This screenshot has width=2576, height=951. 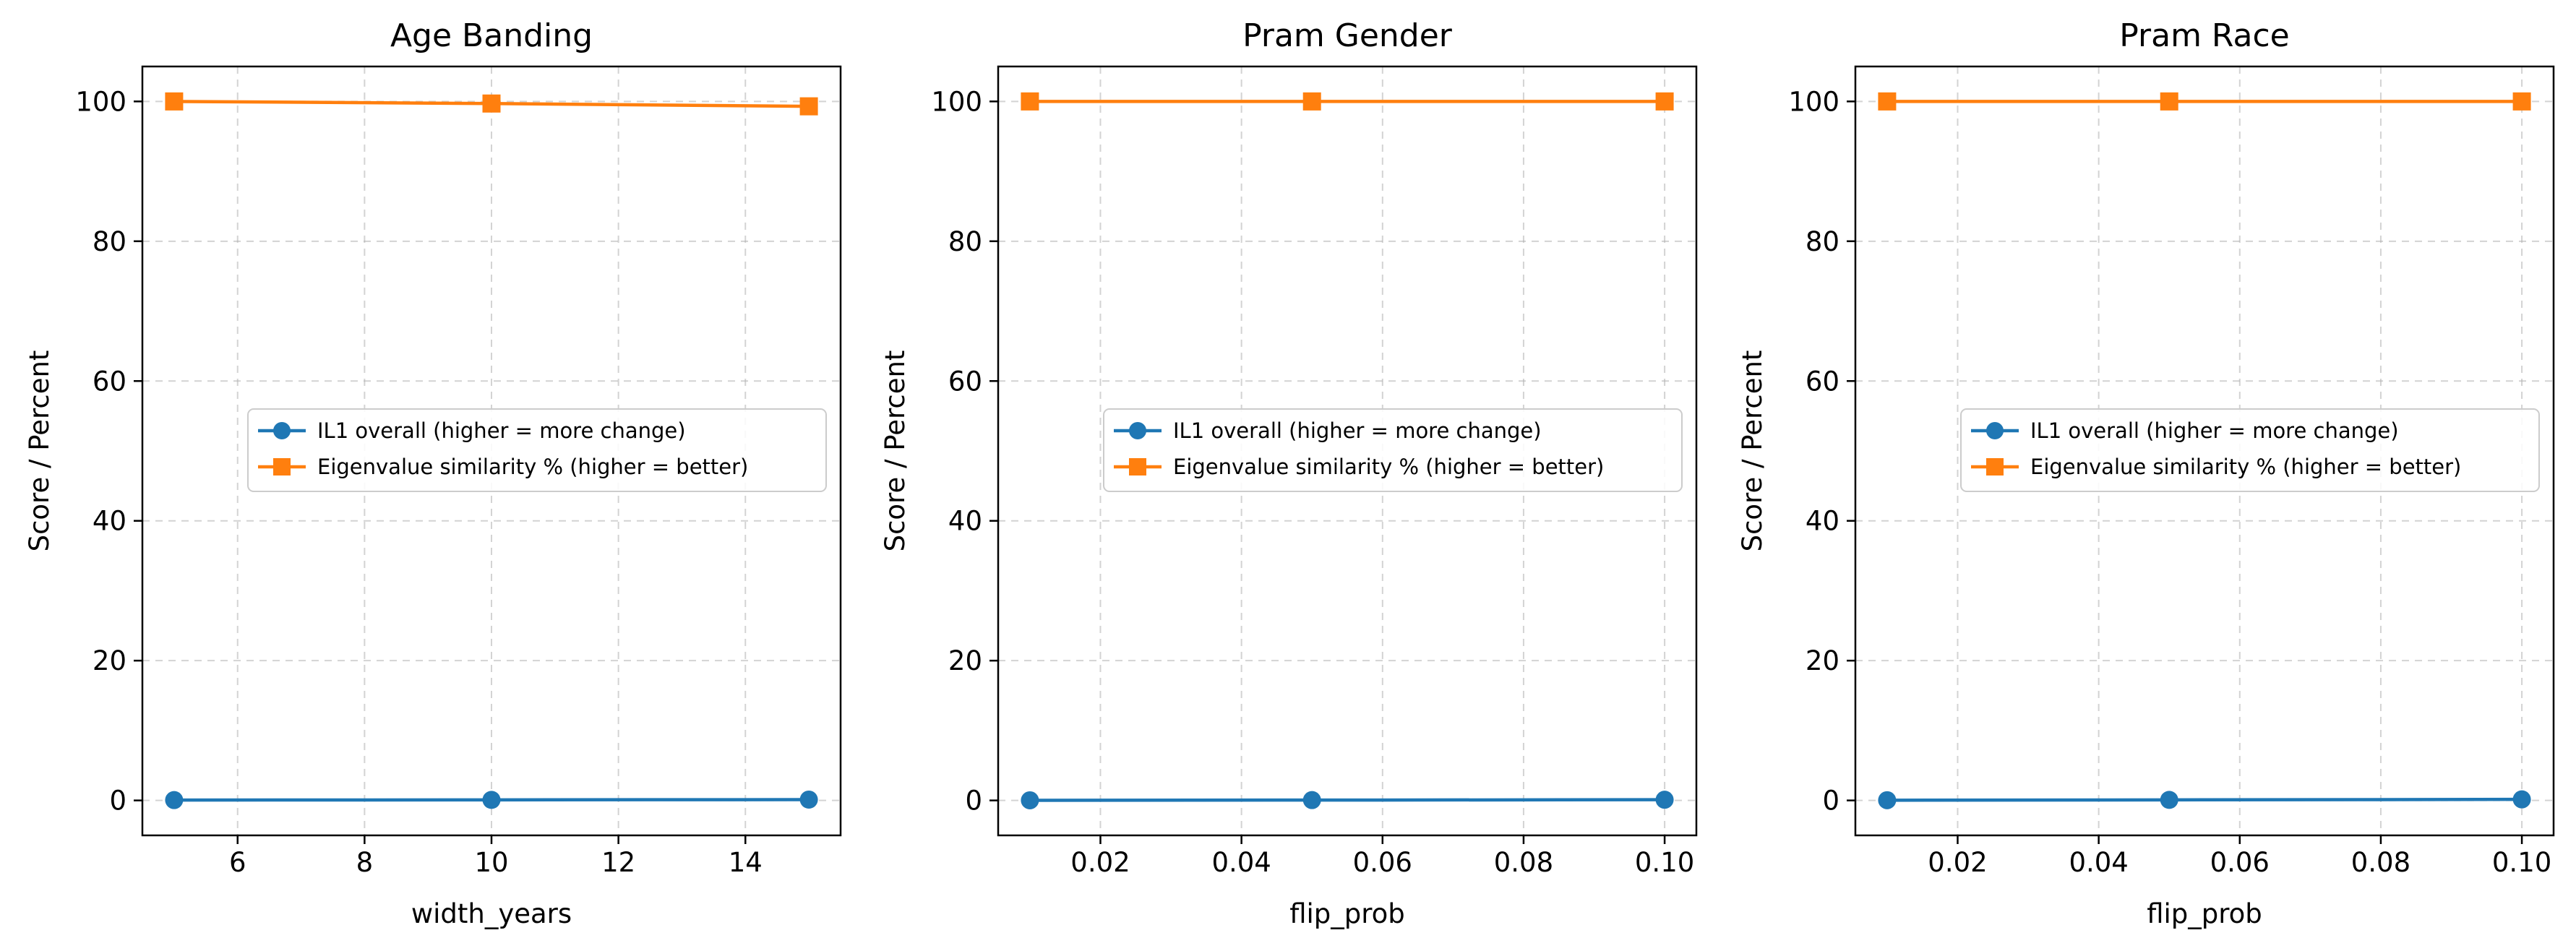 What do you see at coordinates (492, 914) in the screenshot?
I see `x-axis-label: width_years` at bounding box center [492, 914].